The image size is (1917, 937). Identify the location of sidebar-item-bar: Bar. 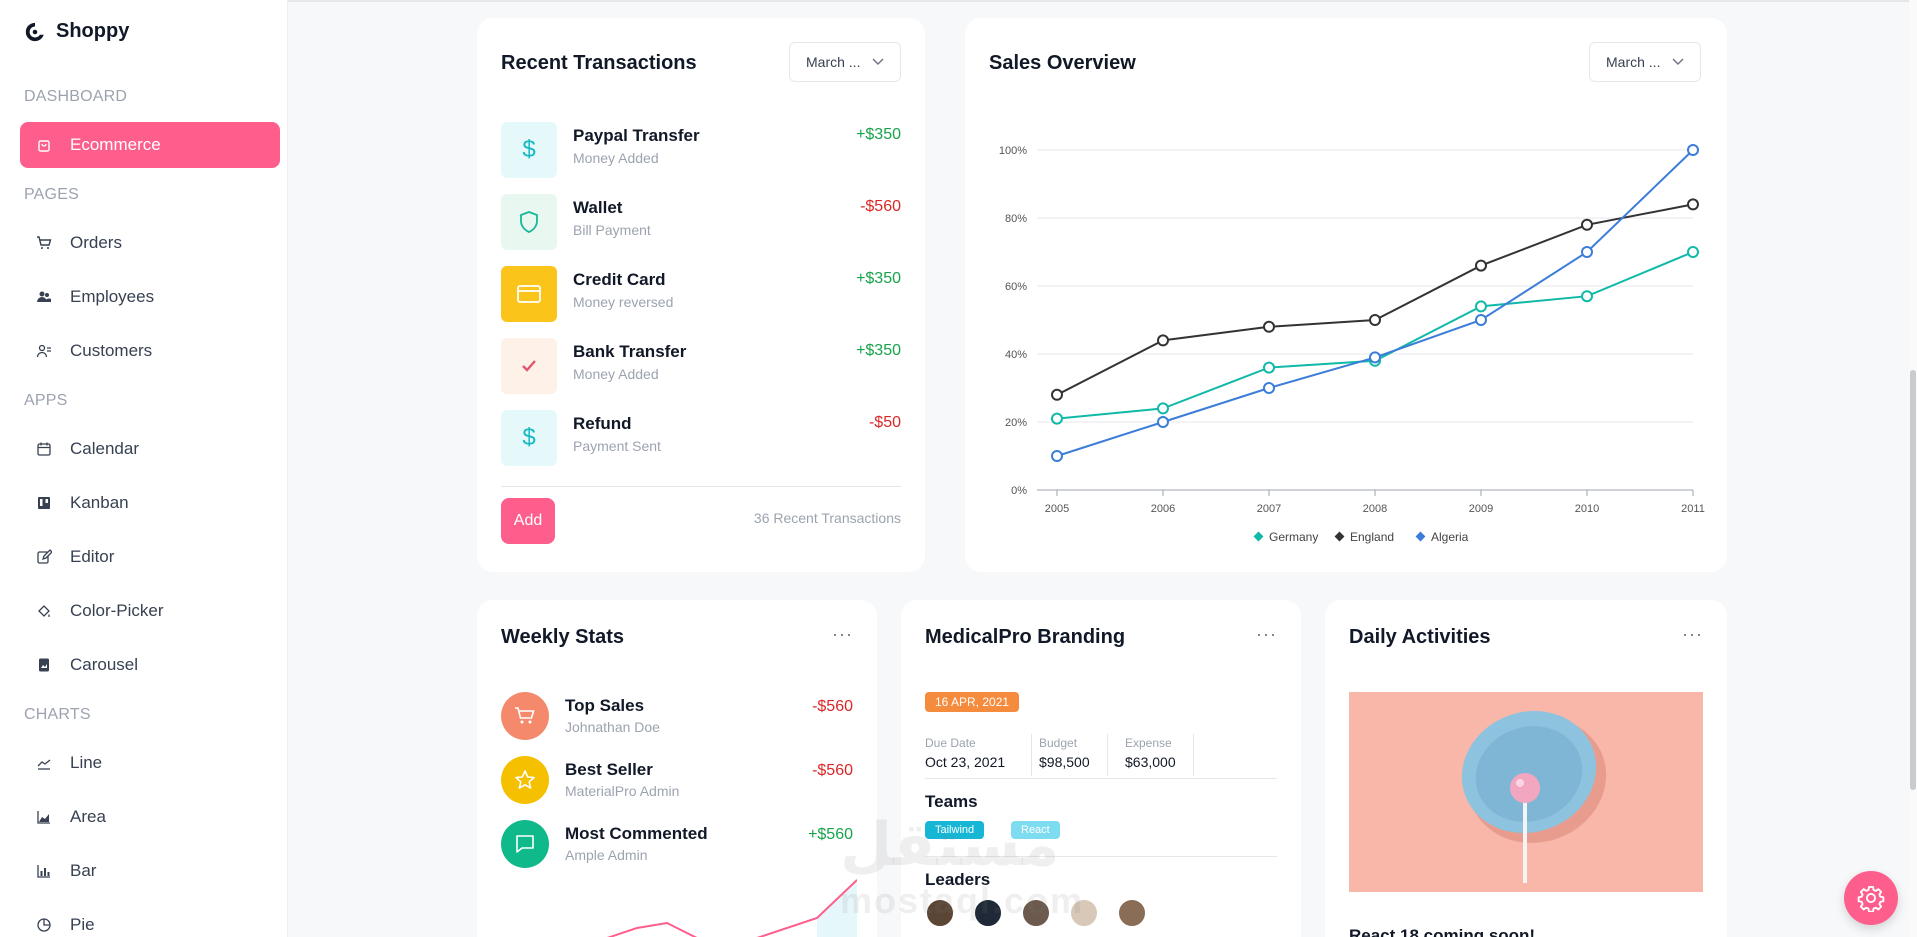
(150, 871).